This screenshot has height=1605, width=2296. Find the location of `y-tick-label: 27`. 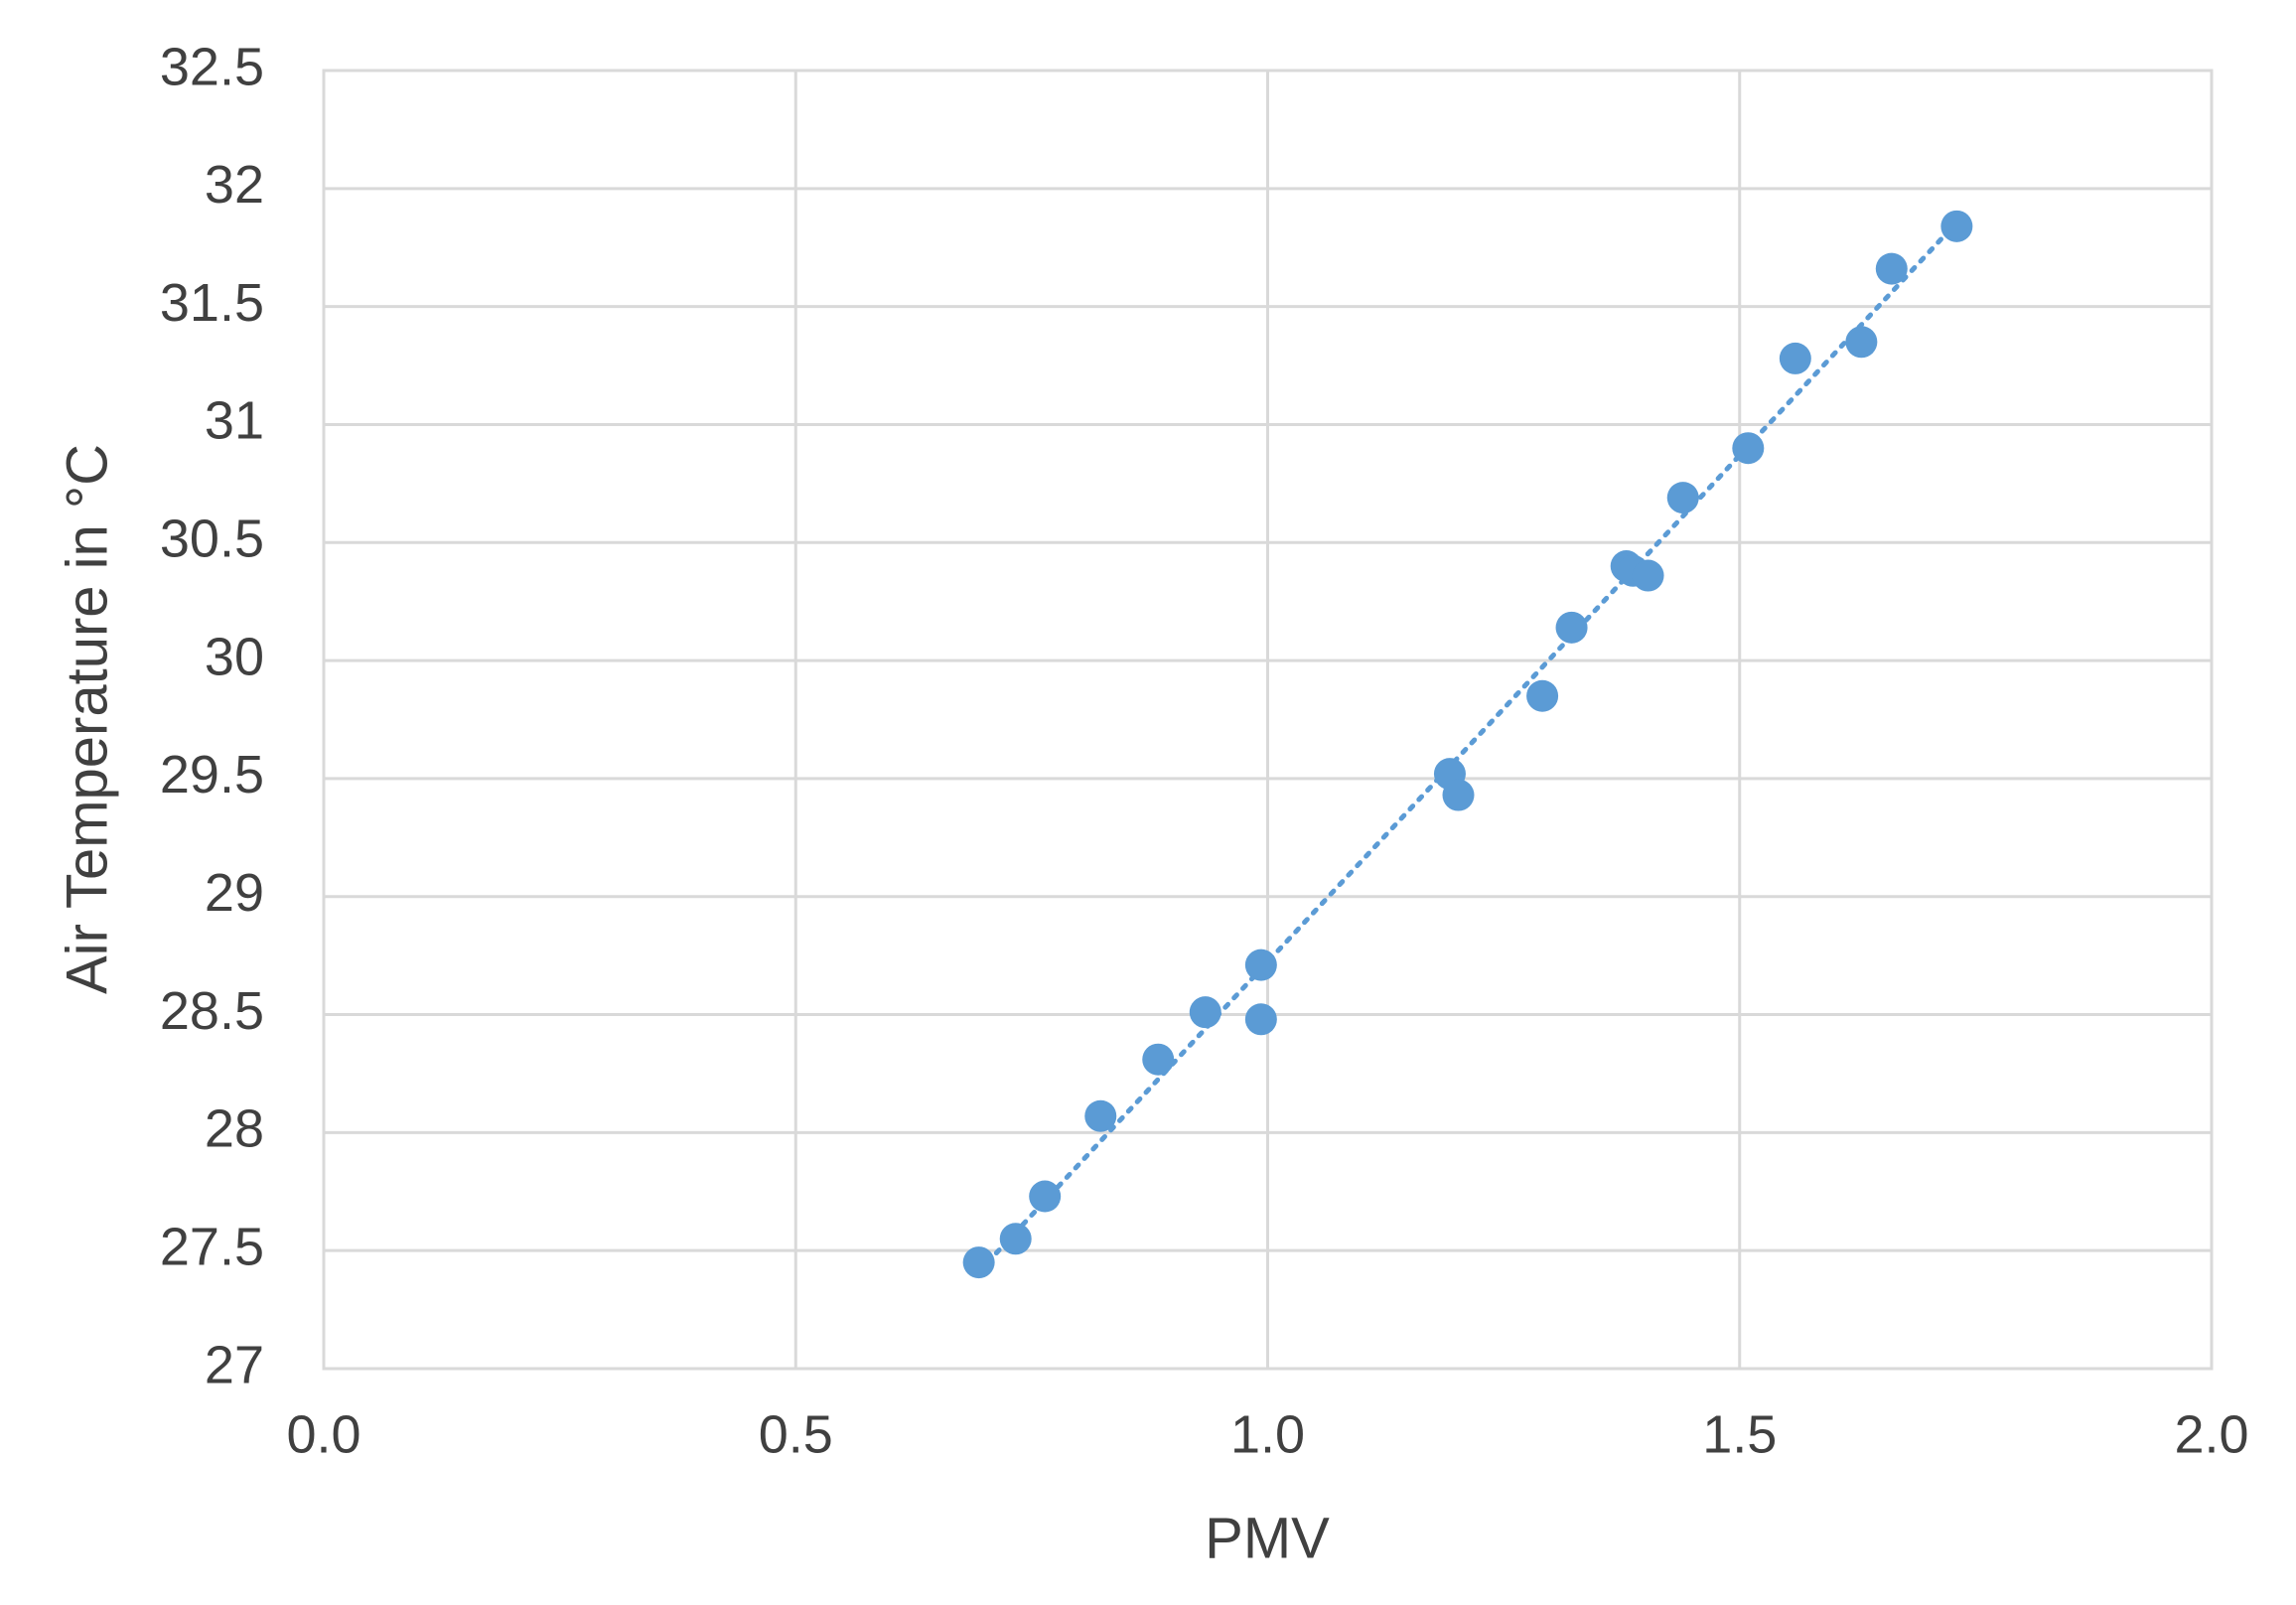

y-tick-label: 27 is located at coordinates (234, 1364).